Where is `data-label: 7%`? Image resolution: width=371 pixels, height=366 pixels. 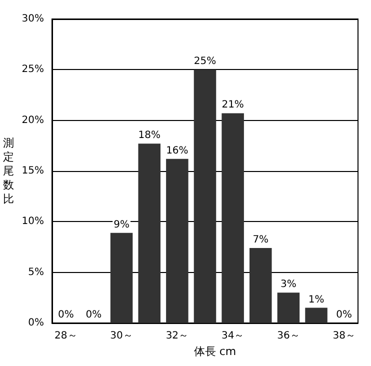 data-label: 7% is located at coordinates (260, 240).